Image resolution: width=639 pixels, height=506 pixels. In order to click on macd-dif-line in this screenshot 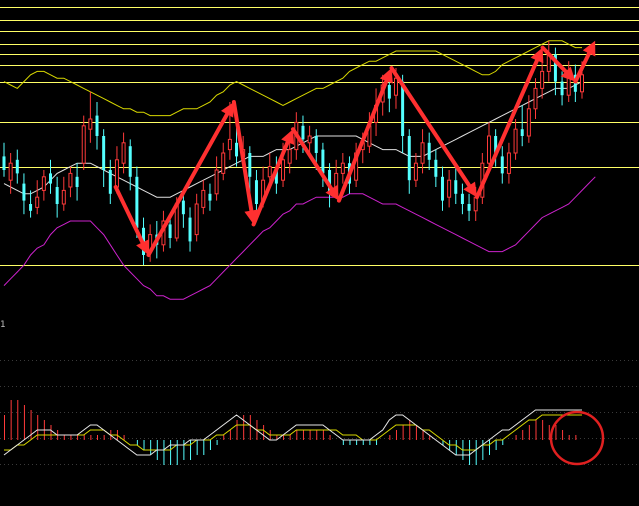, I will do `click(292, 432)`.